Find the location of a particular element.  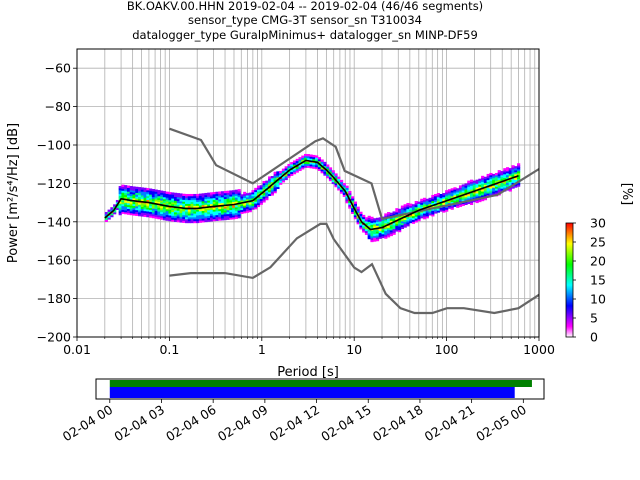

coverage-tick-label: 02-04 18 is located at coordinates (398, 423).